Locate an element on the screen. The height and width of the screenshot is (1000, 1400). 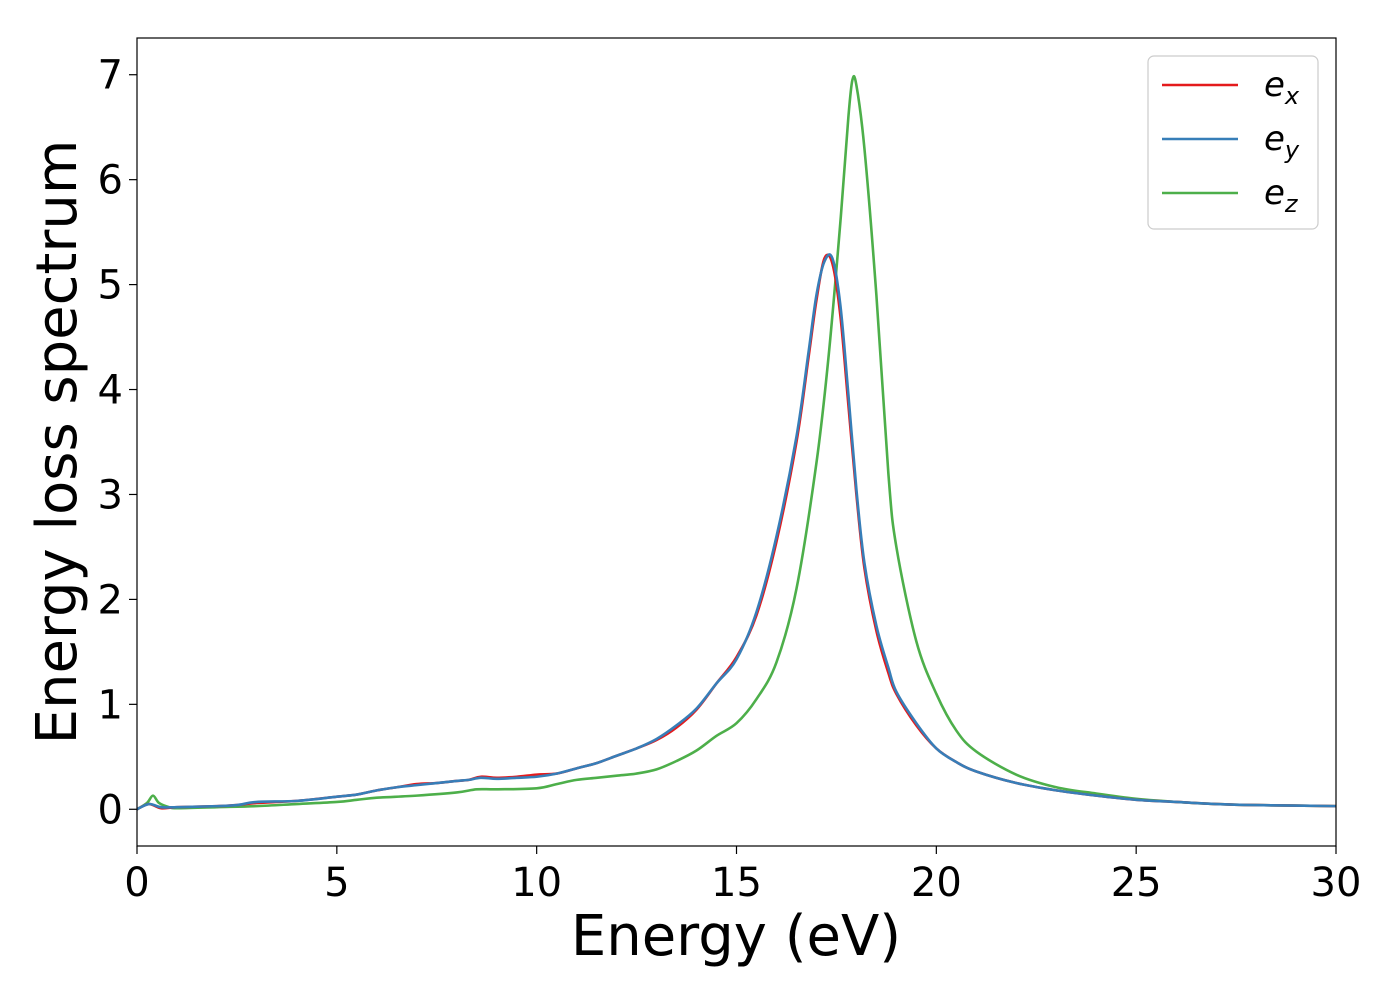
legend-label-subscript: y is located at coordinates (1292, 150).